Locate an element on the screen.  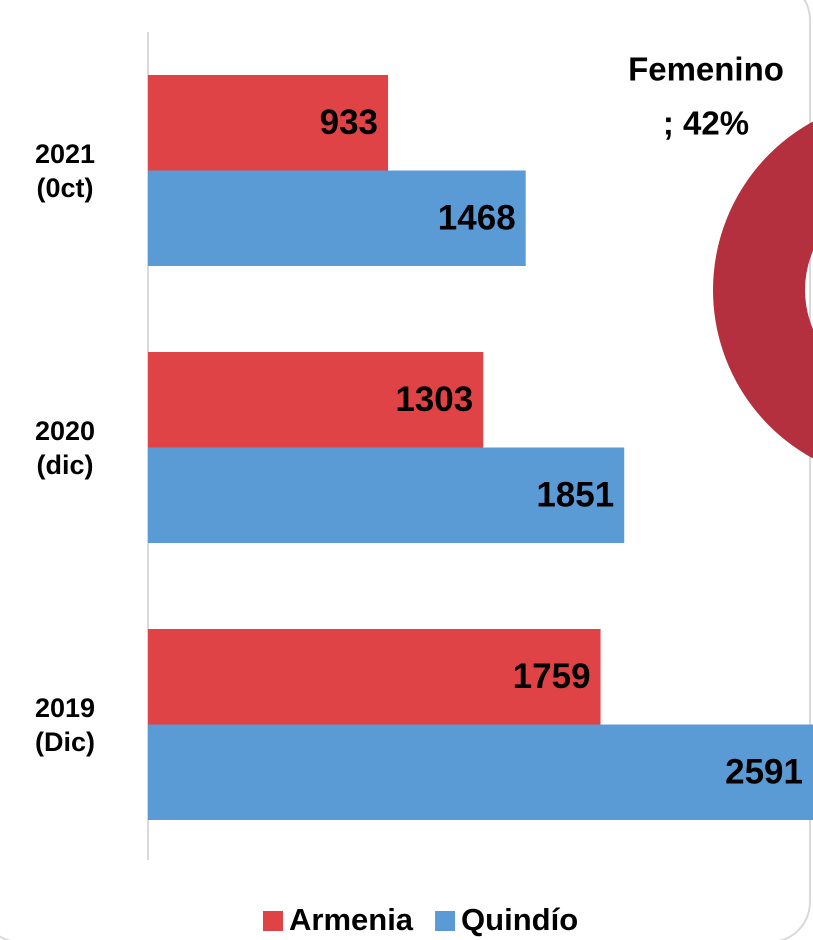
legend-label: Armenia is located at coordinates (351, 919).